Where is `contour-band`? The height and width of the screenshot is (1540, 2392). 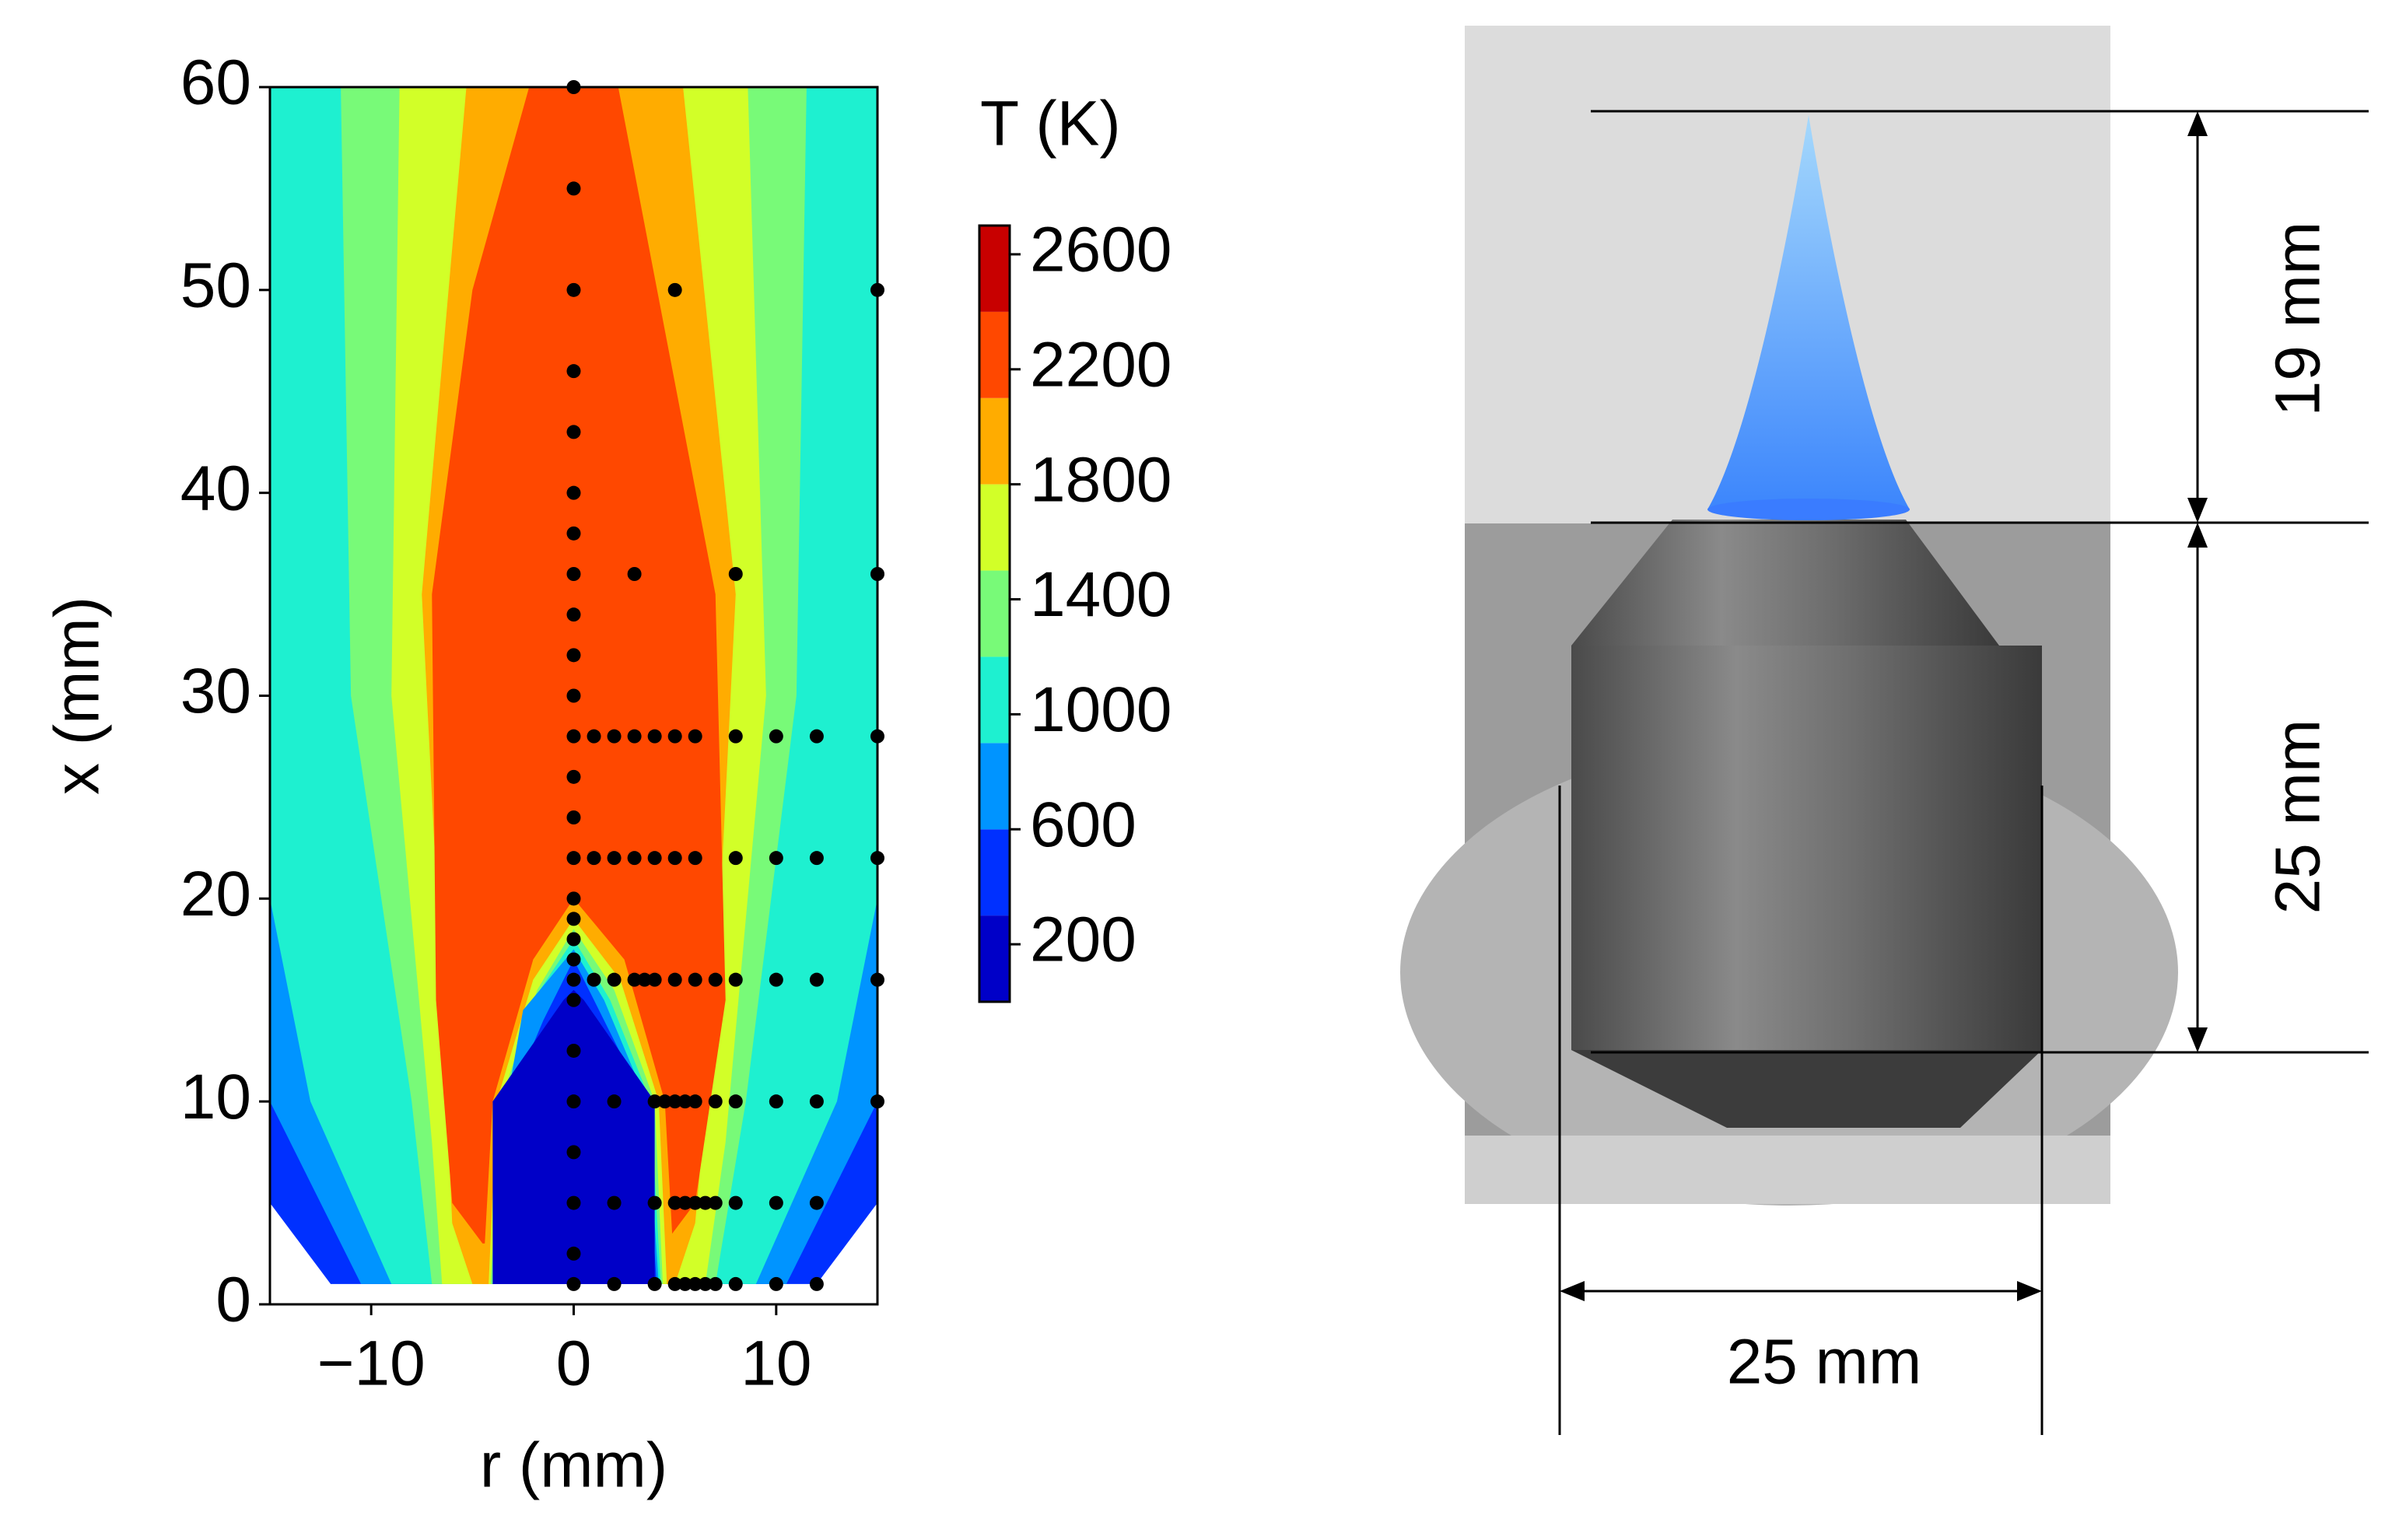
contour-band is located at coordinates (573, 1136).